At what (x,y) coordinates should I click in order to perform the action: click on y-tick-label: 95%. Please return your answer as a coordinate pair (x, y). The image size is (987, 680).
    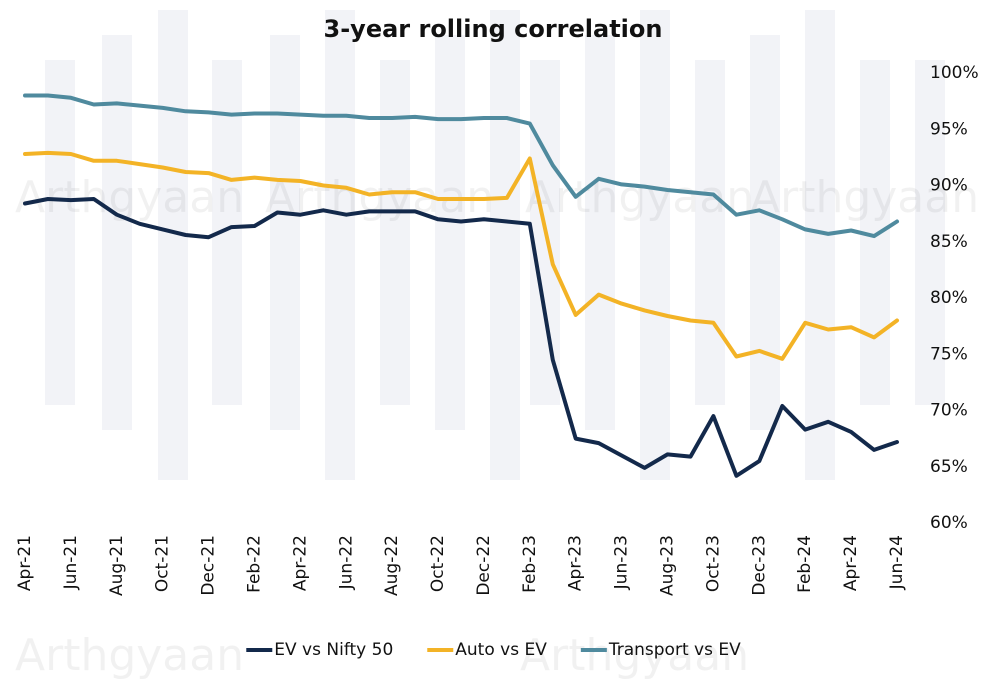
    Looking at the image, I should click on (949, 129).